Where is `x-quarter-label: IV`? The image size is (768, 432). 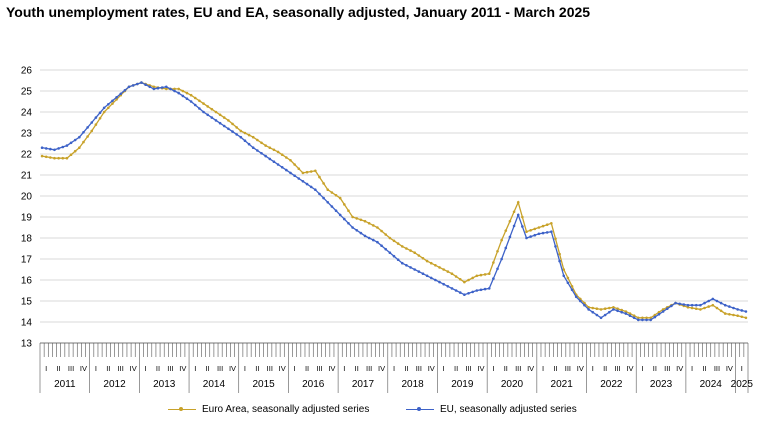 x-quarter-label: IV is located at coordinates (232, 368).